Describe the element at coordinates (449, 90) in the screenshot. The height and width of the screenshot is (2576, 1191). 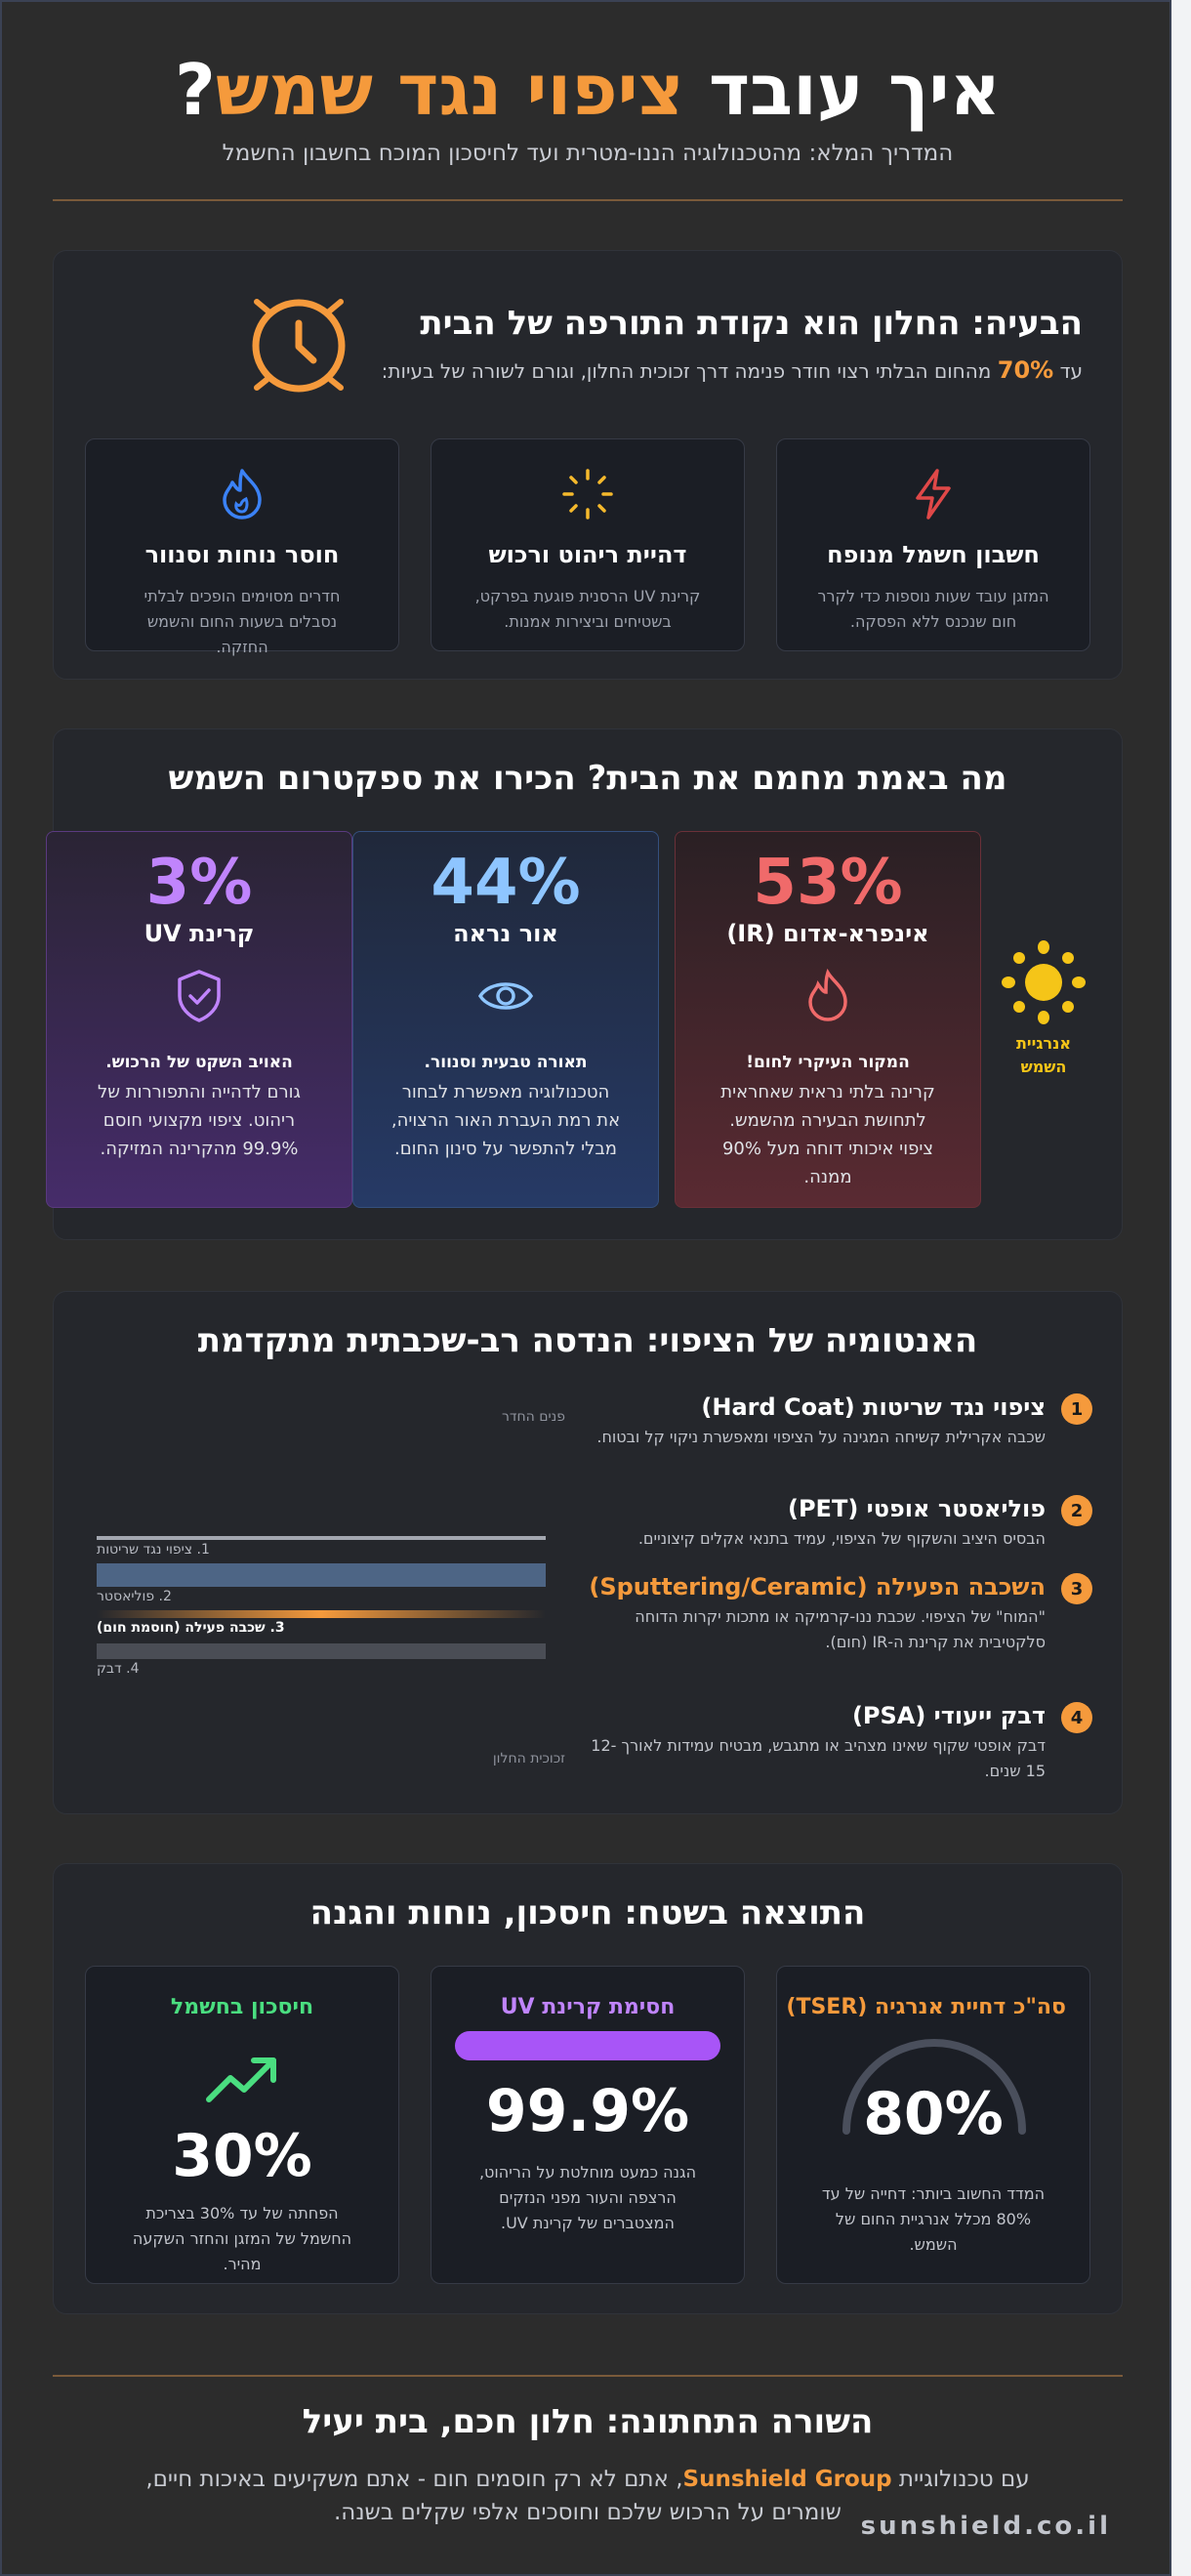
I see `title-accent: ציפוי נגד שמש` at that location.